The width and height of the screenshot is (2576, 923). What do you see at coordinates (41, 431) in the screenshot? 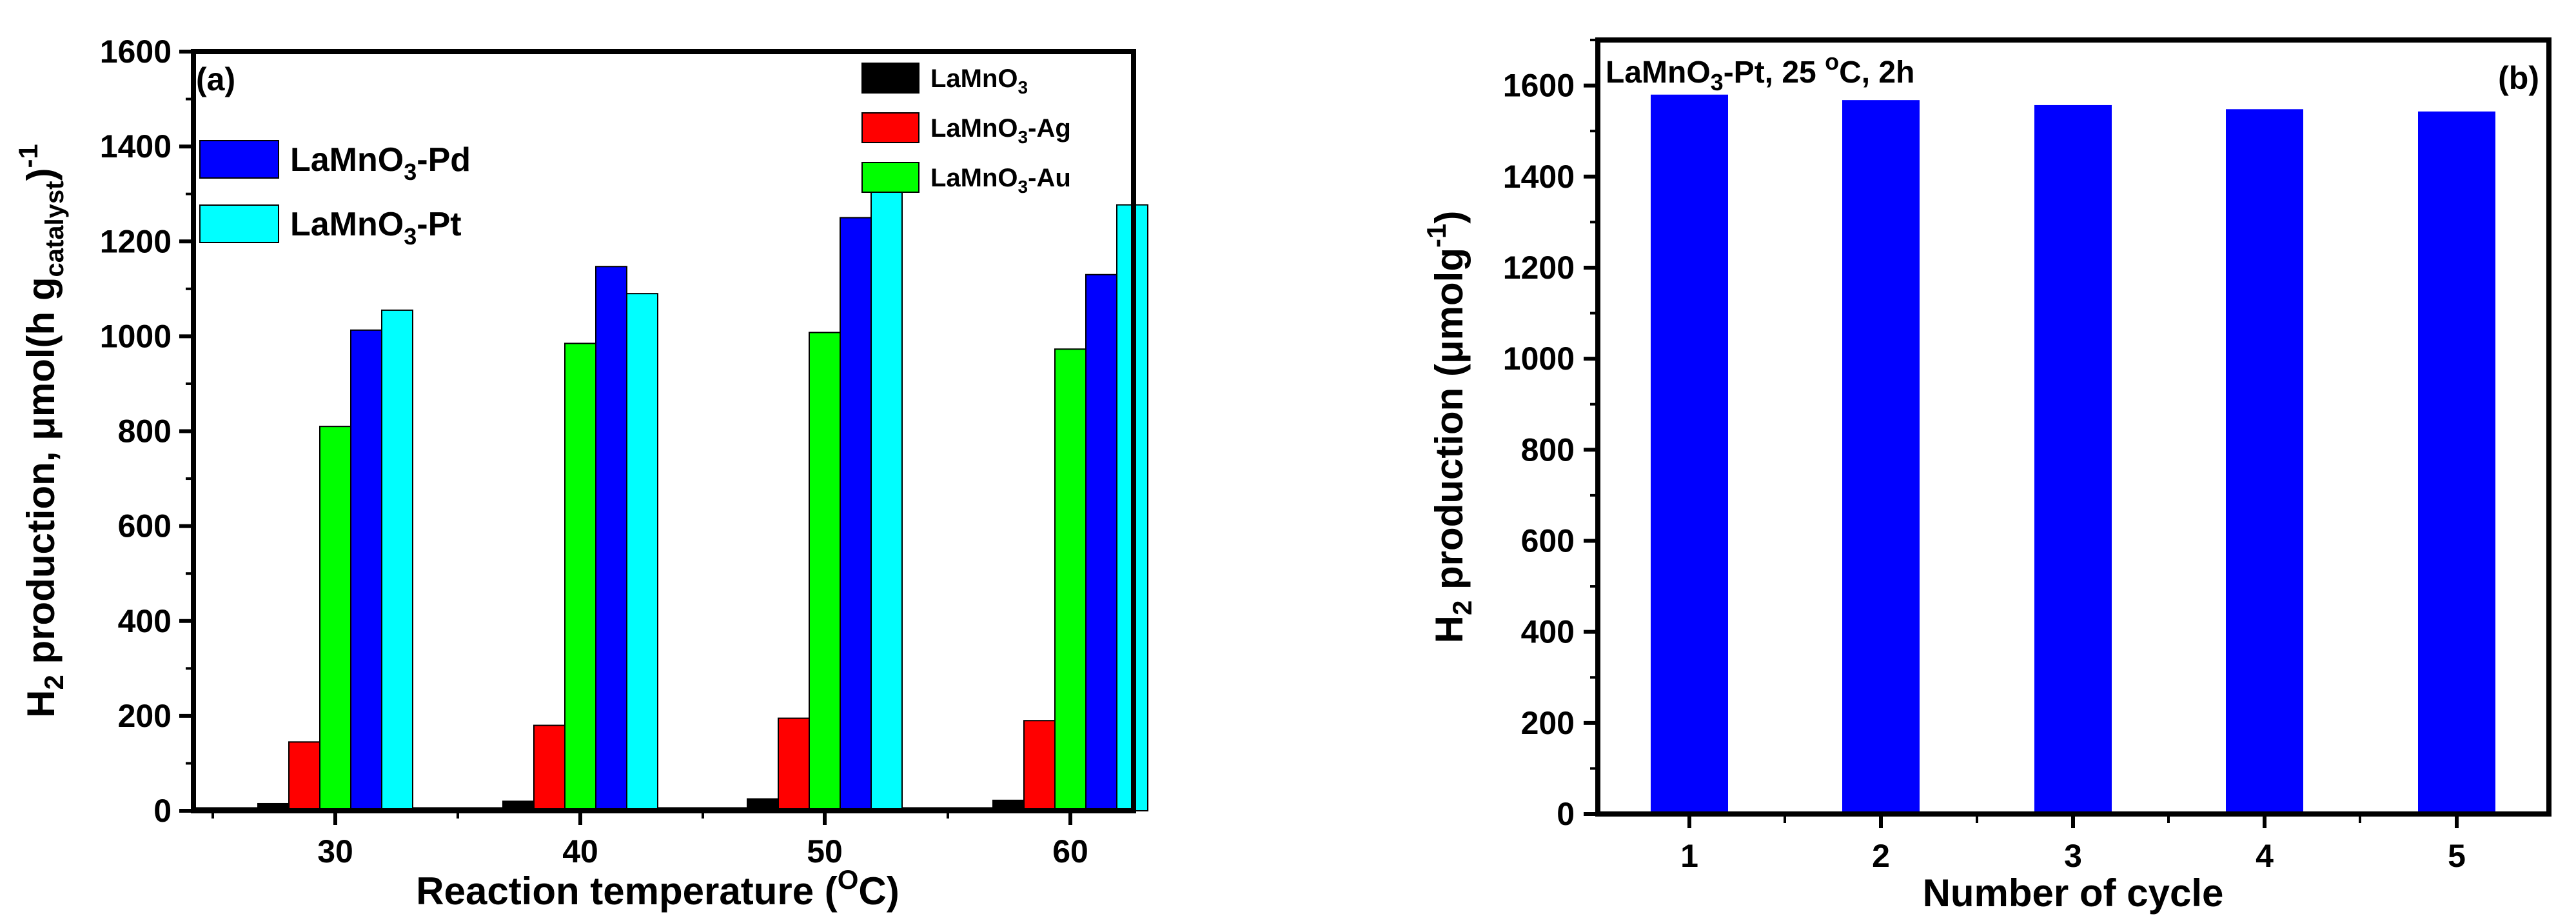
I see `panel-a-y-axis-title: H2 production, μmol(h gcatalyst)-1` at bounding box center [41, 431].